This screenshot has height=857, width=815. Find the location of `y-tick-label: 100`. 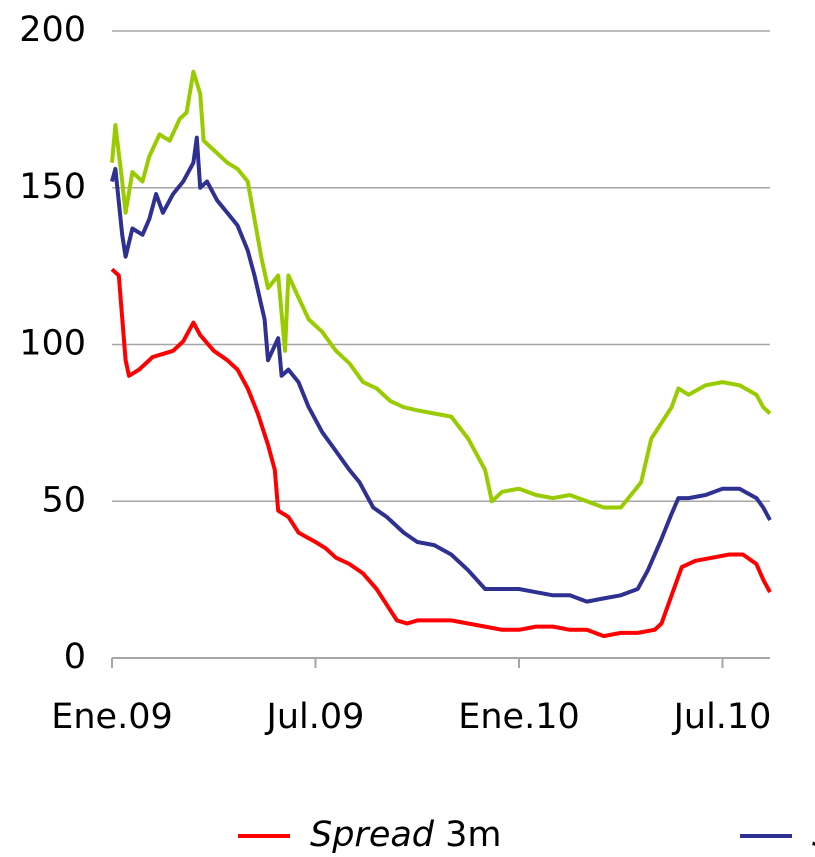

y-tick-label: 100 is located at coordinates (52, 344).